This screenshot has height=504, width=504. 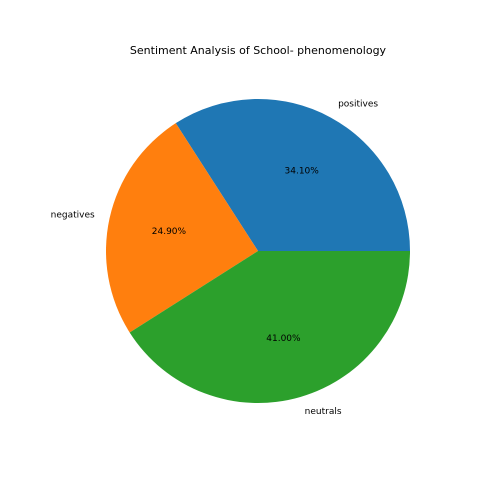 What do you see at coordinates (283, 339) in the screenshot?
I see `pct-label-neutrals: 41.00%` at bounding box center [283, 339].